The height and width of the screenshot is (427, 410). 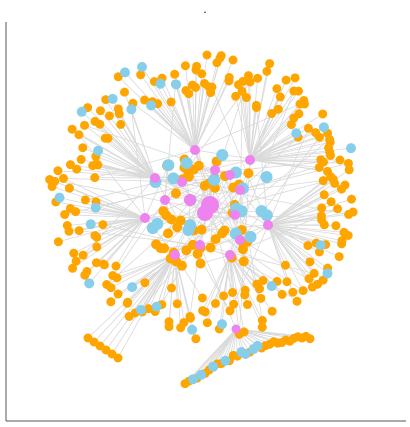 What do you see at coordinates (205, 9) in the screenshot?
I see `figure-title: .` at bounding box center [205, 9].